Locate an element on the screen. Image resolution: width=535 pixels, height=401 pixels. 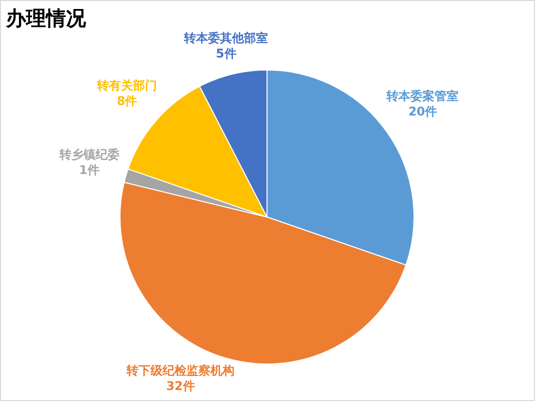
slice-label: 转本委案管室 is located at coordinates (422, 95).